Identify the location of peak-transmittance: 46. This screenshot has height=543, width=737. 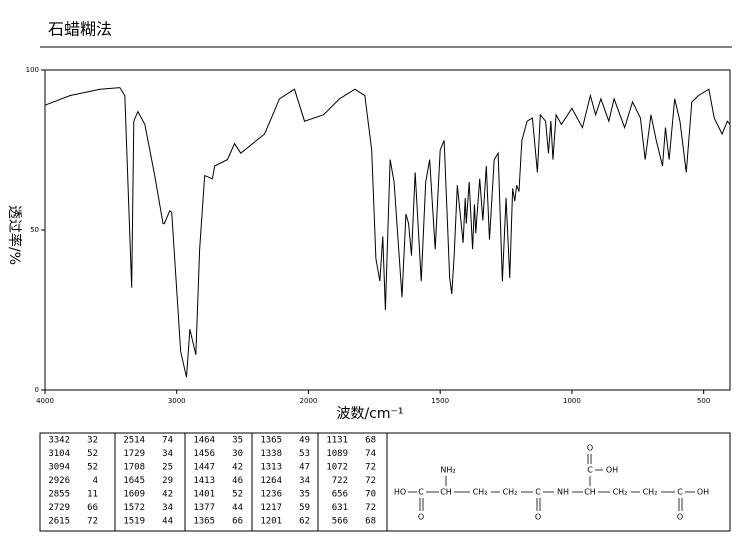
(237, 481).